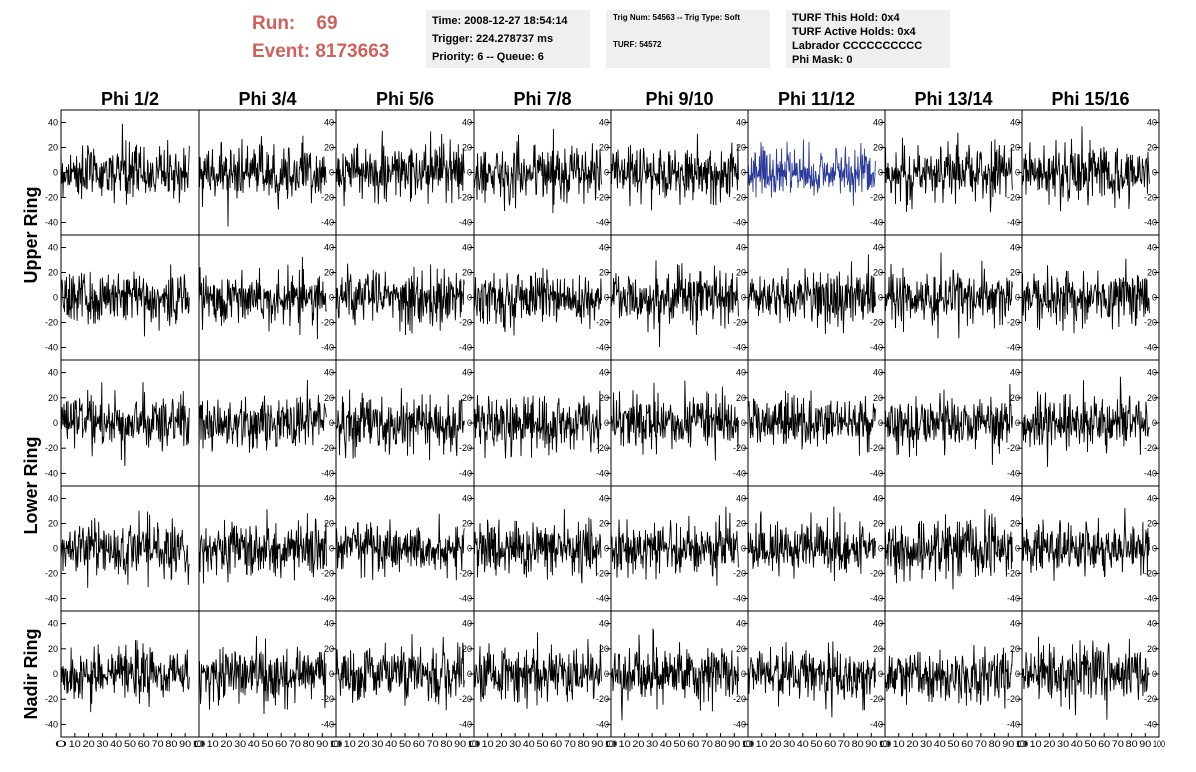 This screenshot has height=772, width=1196. What do you see at coordinates (327, 23) in the screenshot?
I see `run-value: 69` at bounding box center [327, 23].